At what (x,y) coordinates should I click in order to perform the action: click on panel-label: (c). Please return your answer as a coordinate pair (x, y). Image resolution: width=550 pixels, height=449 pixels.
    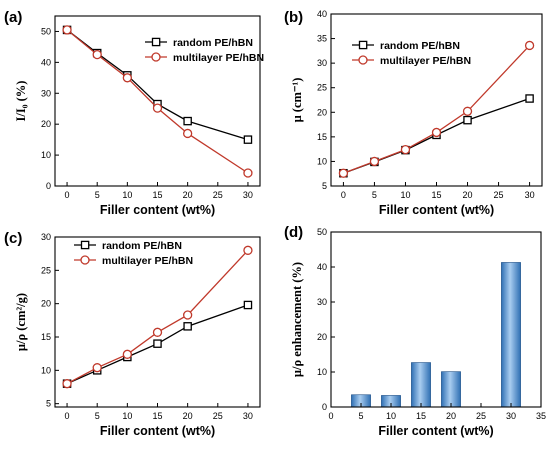
    Looking at the image, I should click on (13, 238).